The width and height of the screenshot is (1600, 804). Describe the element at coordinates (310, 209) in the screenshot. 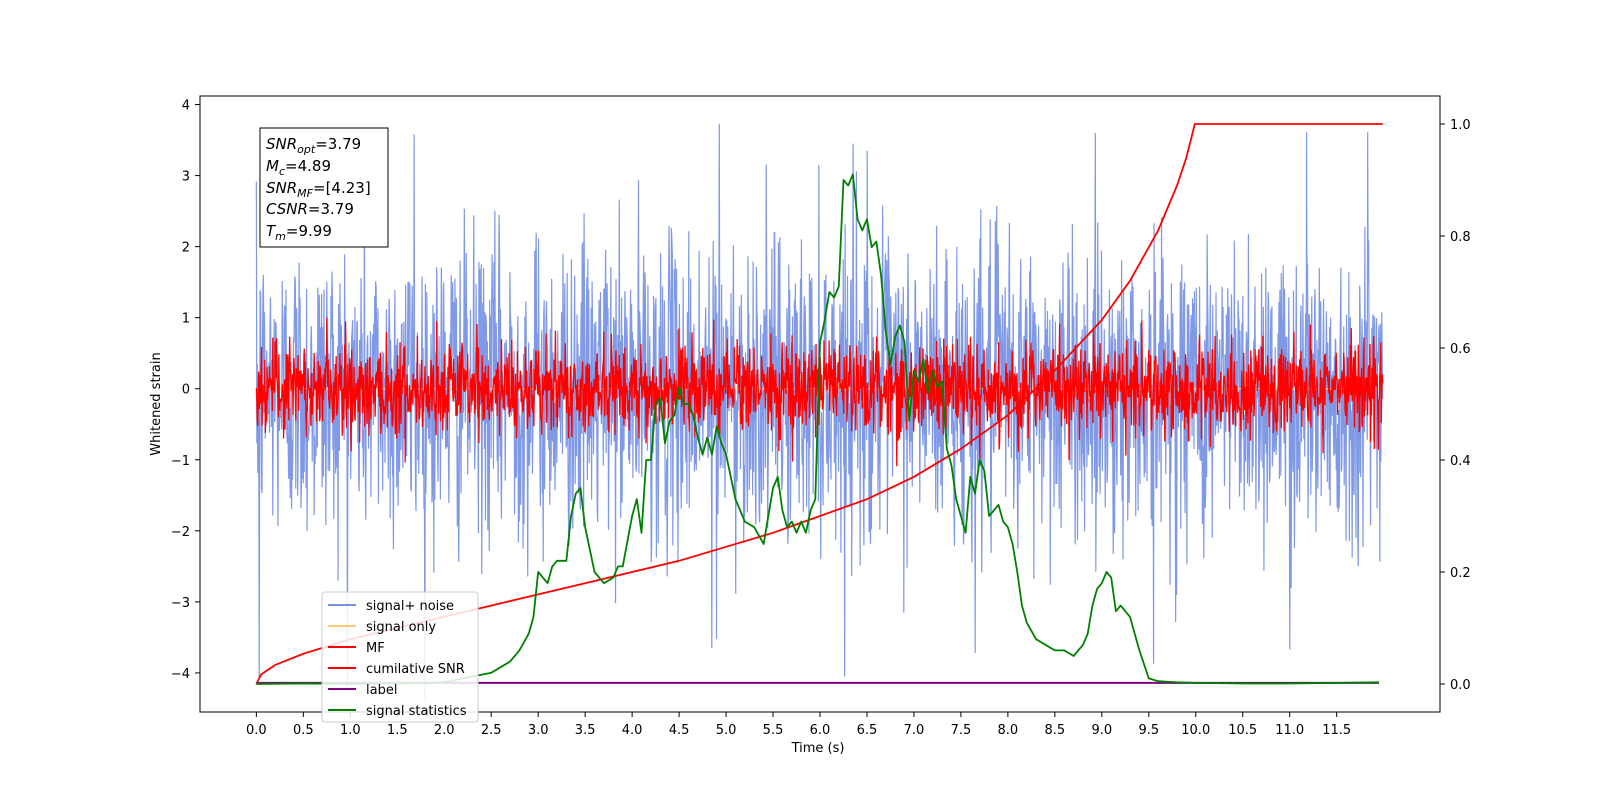

I see `annotation-csnr: CSNR=3.79` at that location.